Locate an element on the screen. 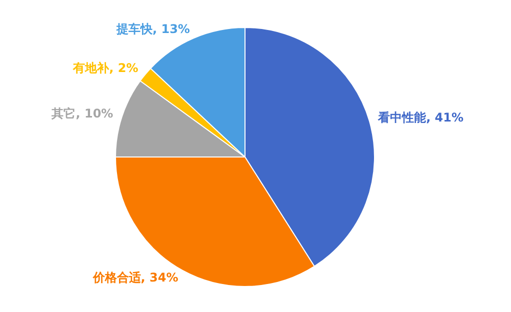  slice-label: 提车快, 13% is located at coordinates (153, 29).